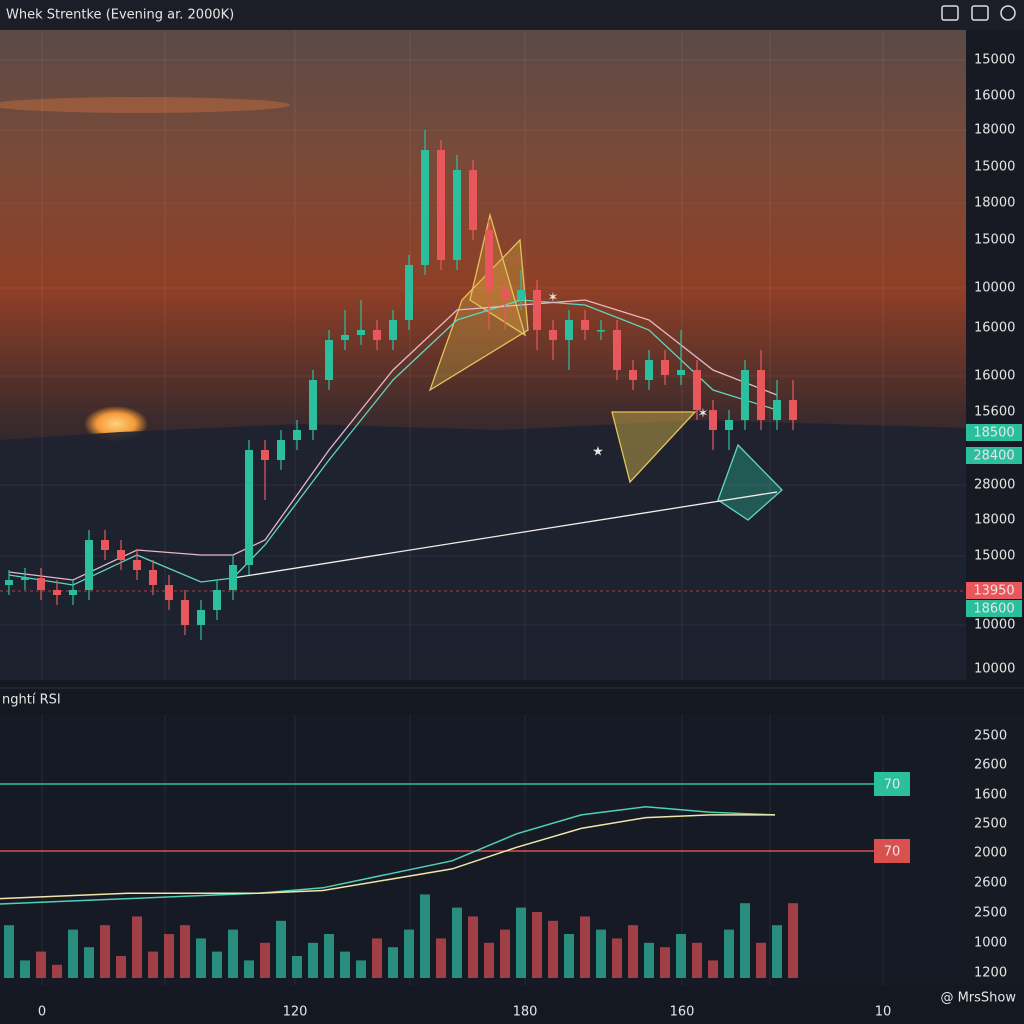  I want to click on y-axis-label: 28000, so click(994, 485).